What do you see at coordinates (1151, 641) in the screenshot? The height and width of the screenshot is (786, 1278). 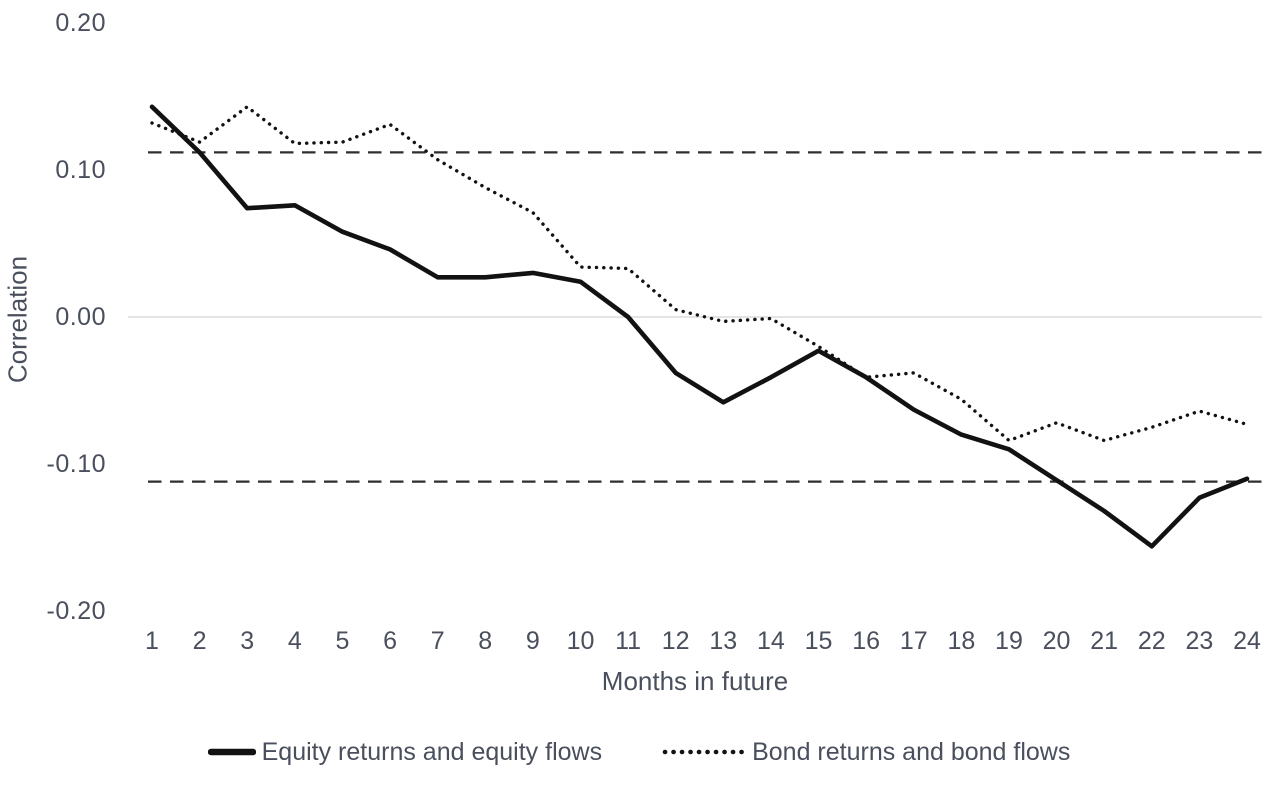 I see `x-axis-tick-label: 22` at bounding box center [1151, 641].